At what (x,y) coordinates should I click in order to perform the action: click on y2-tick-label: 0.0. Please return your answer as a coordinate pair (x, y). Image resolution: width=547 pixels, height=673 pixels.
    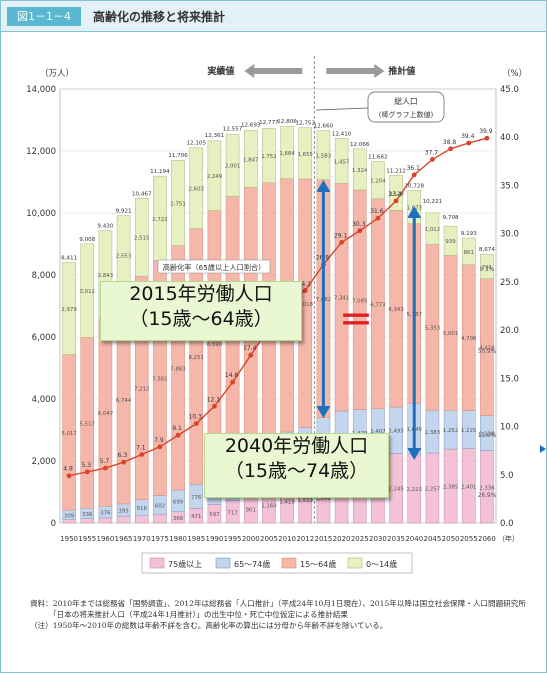
    Looking at the image, I should click on (507, 524).